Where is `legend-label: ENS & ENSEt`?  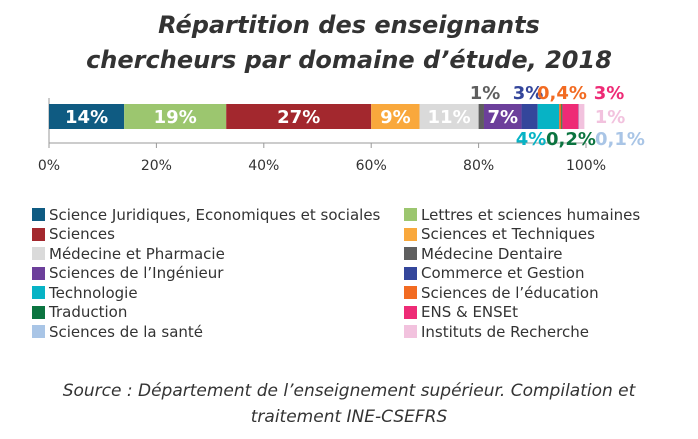
legend-label: ENS & ENSEt is located at coordinates (470, 312).